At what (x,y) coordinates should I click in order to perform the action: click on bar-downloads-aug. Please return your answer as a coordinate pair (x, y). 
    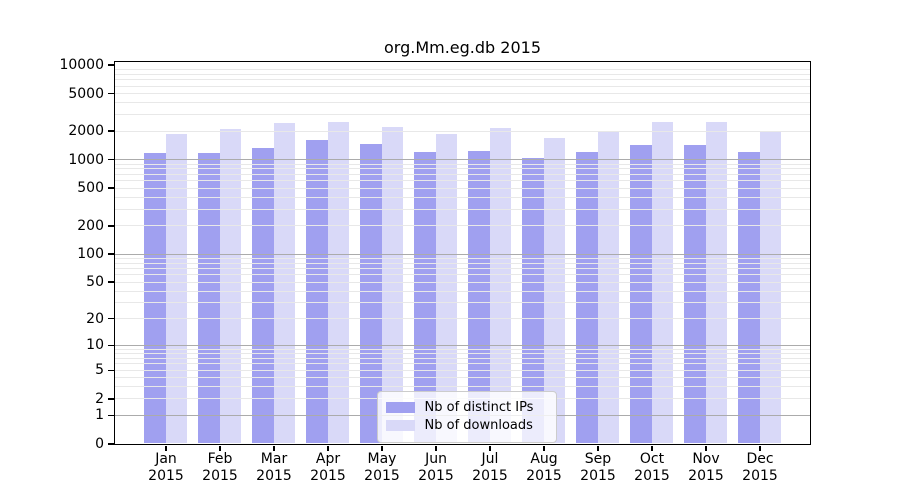
    Looking at the image, I should click on (554, 290).